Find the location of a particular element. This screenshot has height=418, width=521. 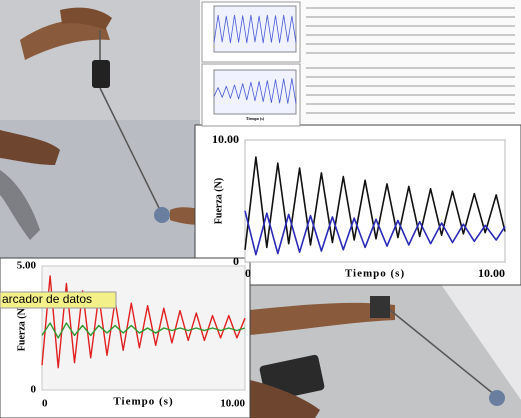

annotation-box is located at coordinates (58, 300).